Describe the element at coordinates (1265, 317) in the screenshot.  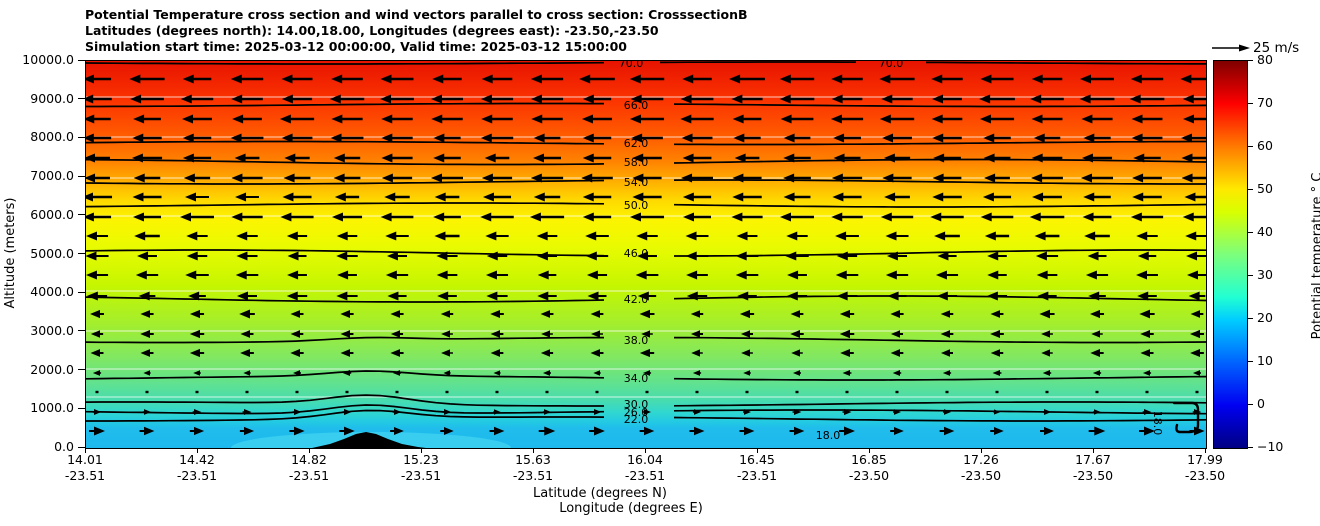
I see `colorbar-tick-label: 20` at that location.